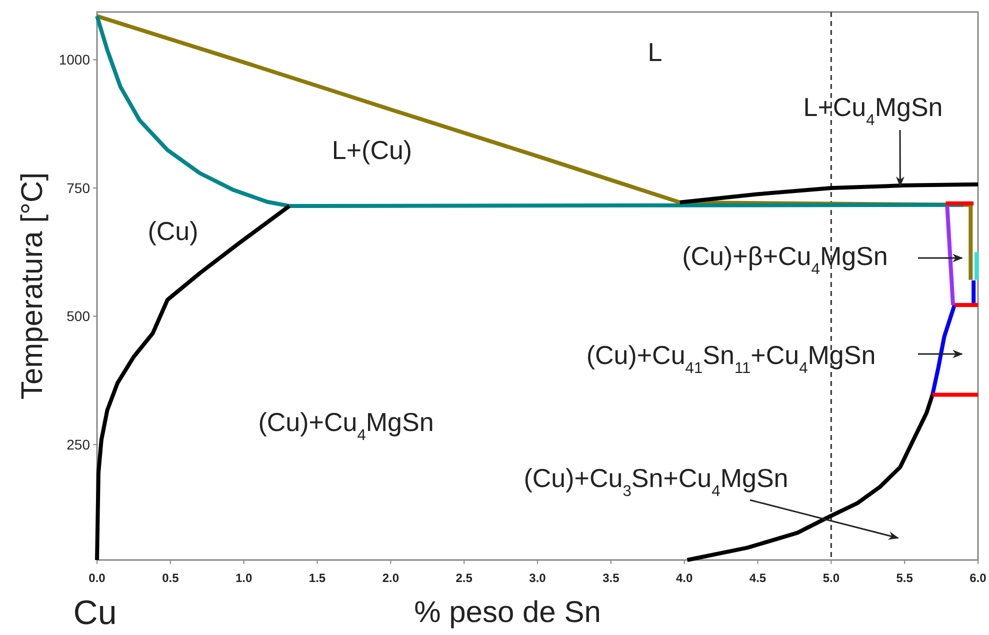  I want to click on annotation: L+(Cu), so click(372, 150).